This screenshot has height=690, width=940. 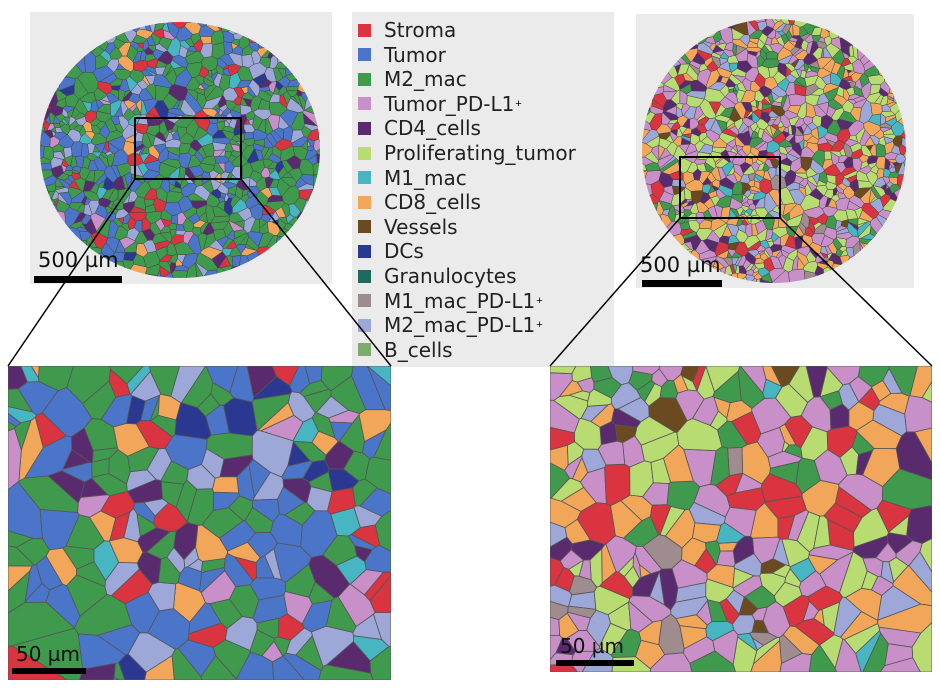 I want to click on legend-item: DCs, so click(x=391, y=251).